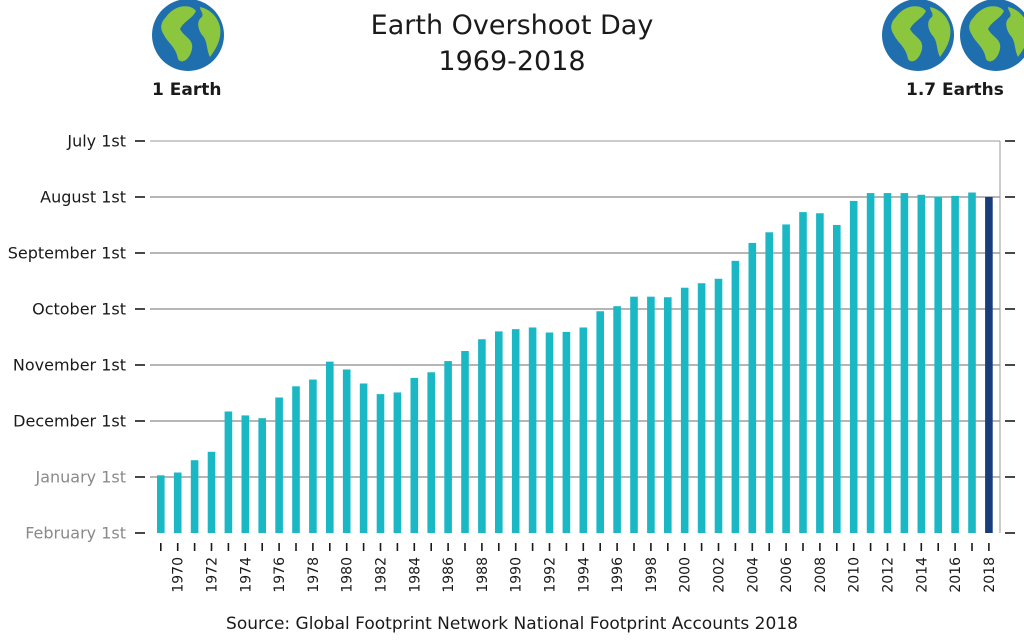 Image resolution: width=1024 pixels, height=642 pixels. Describe the element at coordinates (296, 459) in the screenshot. I see `bar-1977` at that location.